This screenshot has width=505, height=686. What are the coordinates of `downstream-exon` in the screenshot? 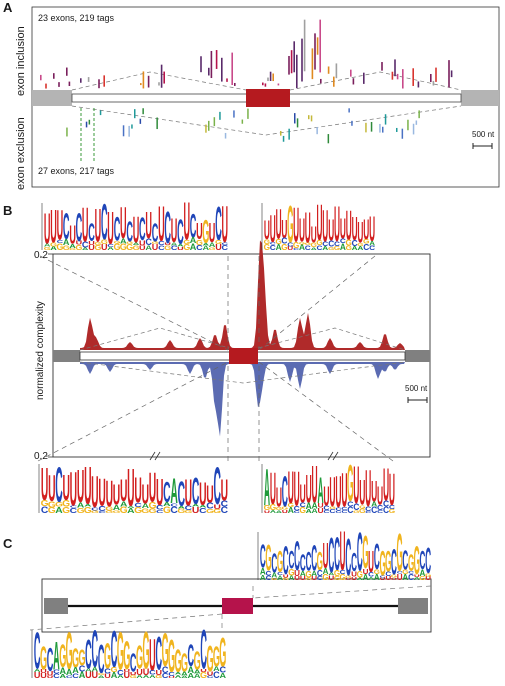 It's located at (480, 98).